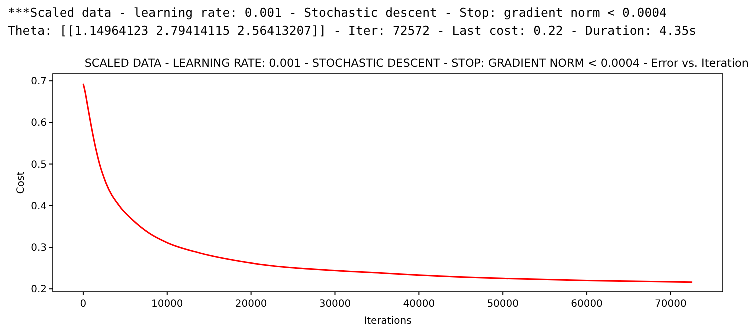 The height and width of the screenshot is (329, 753). I want to click on text: Theta: [[1.14964123 2.79414115 2.56413207]] - Iter: 72572 - Last cost: 0.22 - Duration: 4.35s, so click(352, 31).